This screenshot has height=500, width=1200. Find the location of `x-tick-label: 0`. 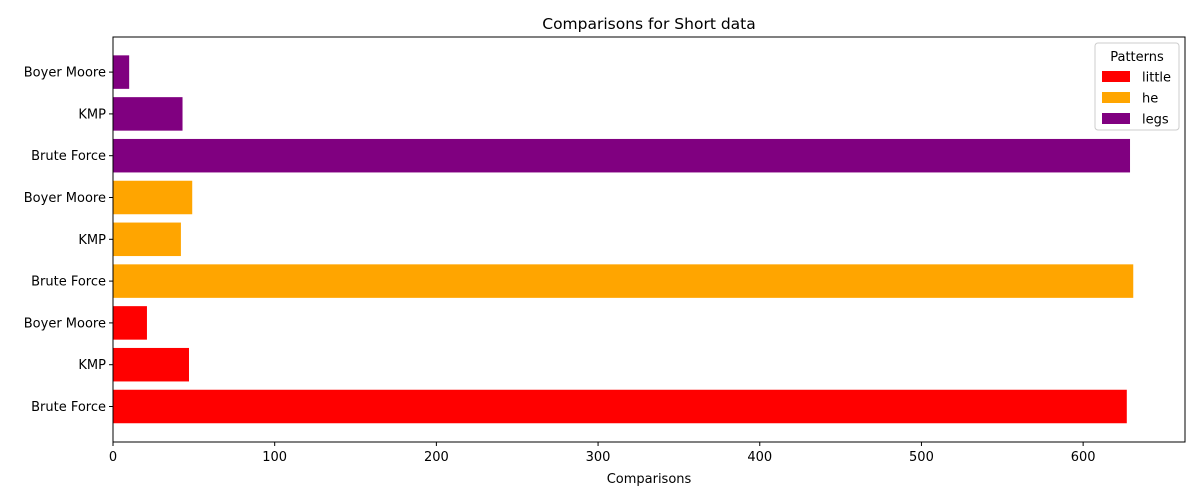

x-tick-label: 0 is located at coordinates (113, 457).